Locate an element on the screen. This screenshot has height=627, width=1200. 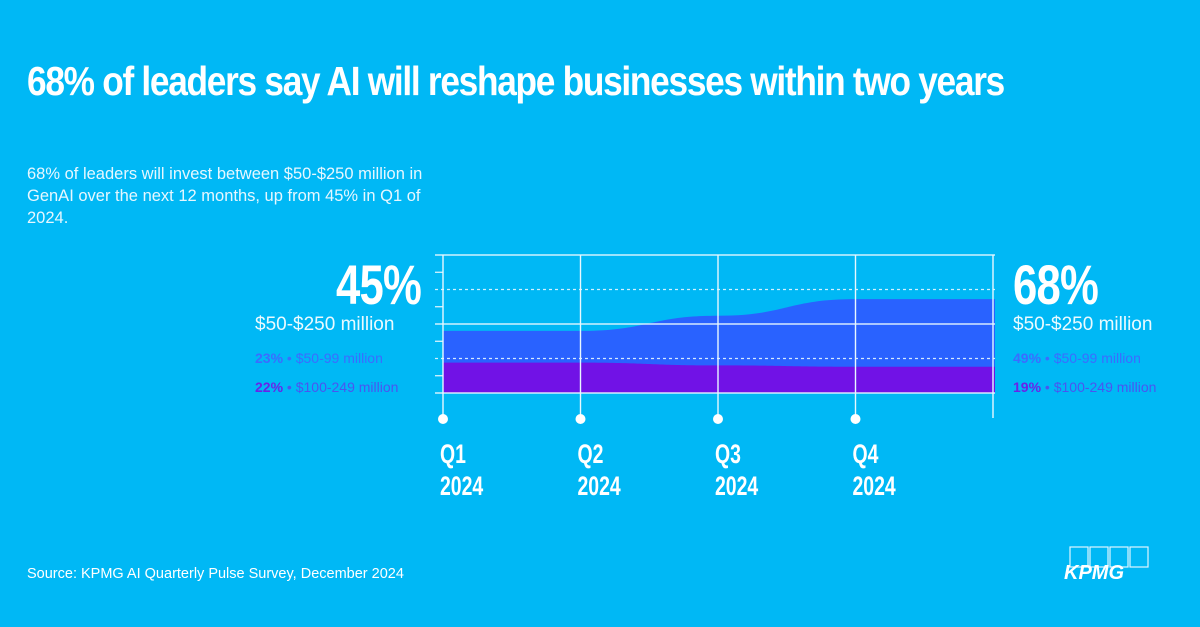
x-tick-label: Q2 is located at coordinates (591, 454).